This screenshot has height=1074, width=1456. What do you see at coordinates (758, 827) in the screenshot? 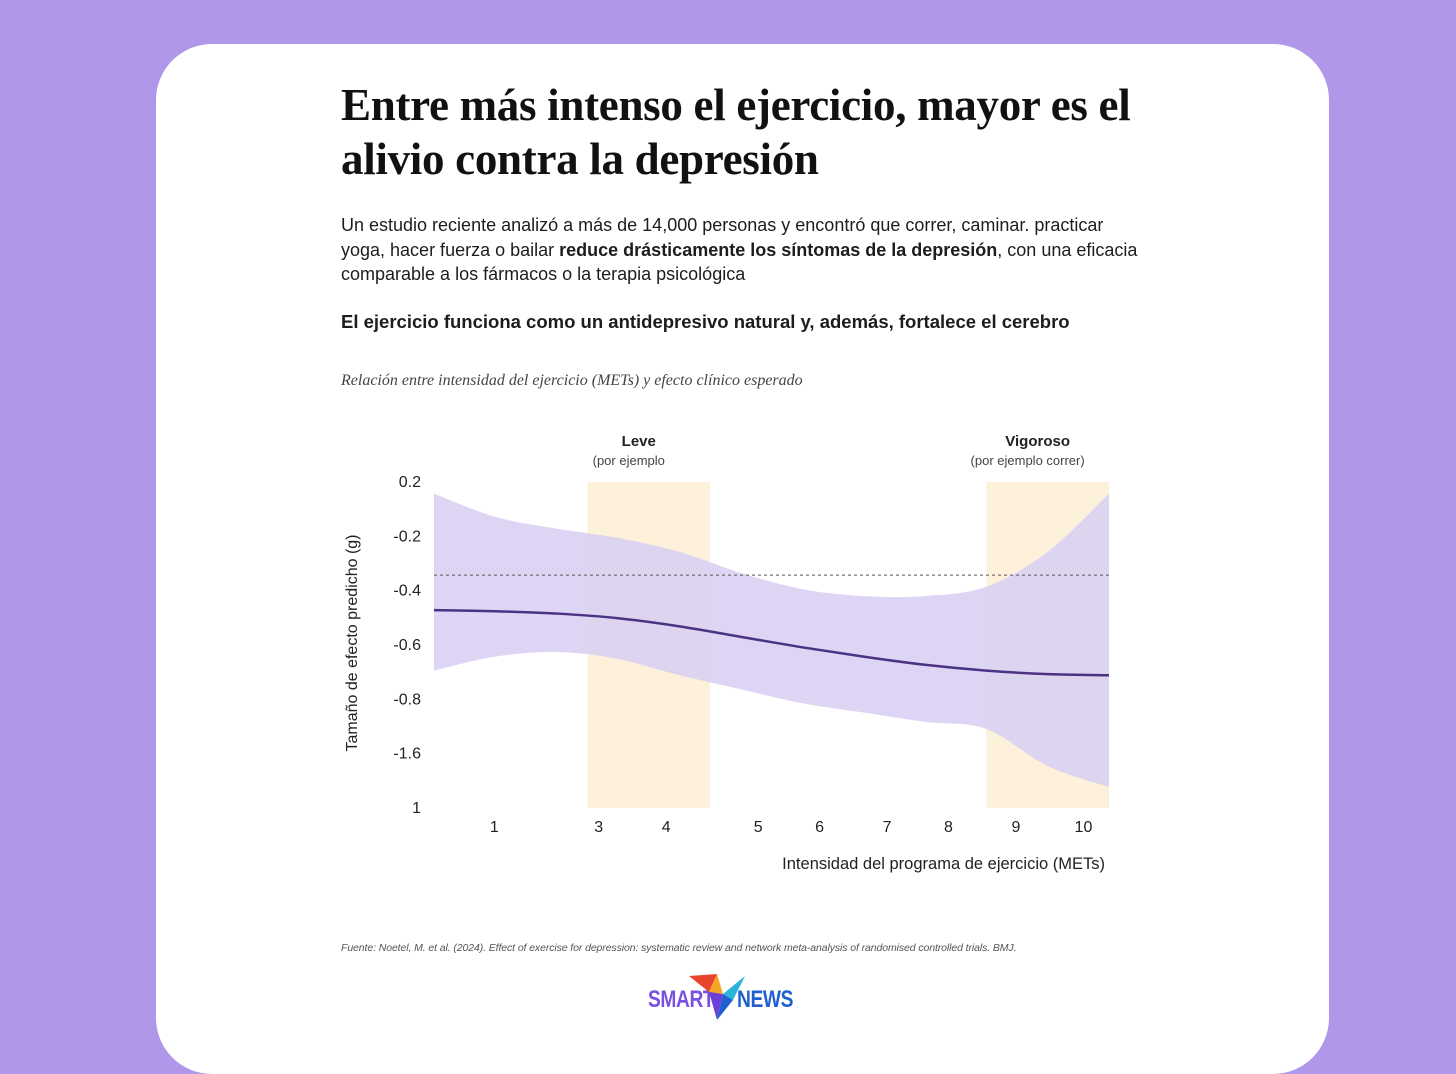
I see `x-tick-label: 5` at bounding box center [758, 827].